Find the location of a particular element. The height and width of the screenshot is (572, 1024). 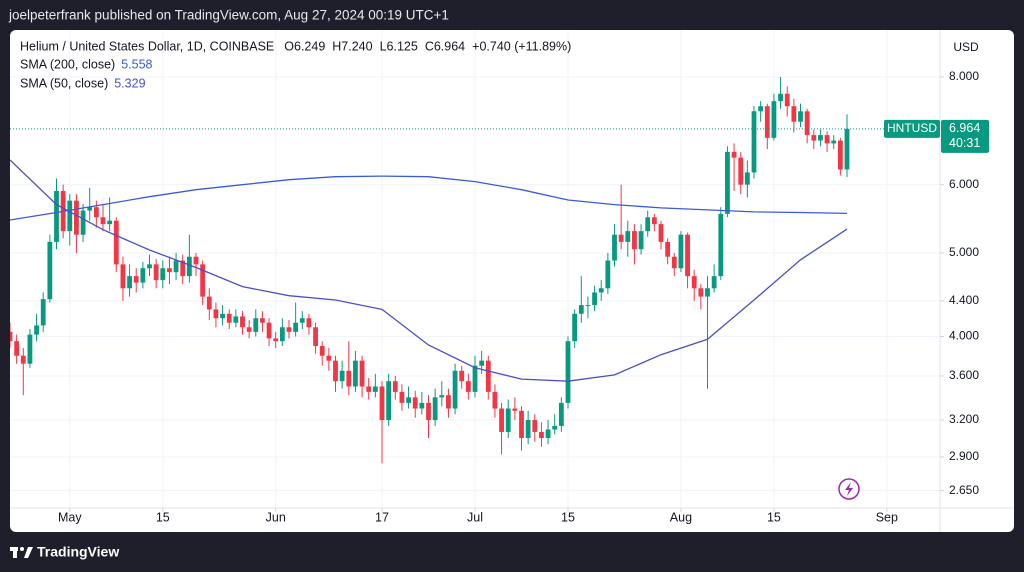

legend-value: 5.329 is located at coordinates (129, 83).